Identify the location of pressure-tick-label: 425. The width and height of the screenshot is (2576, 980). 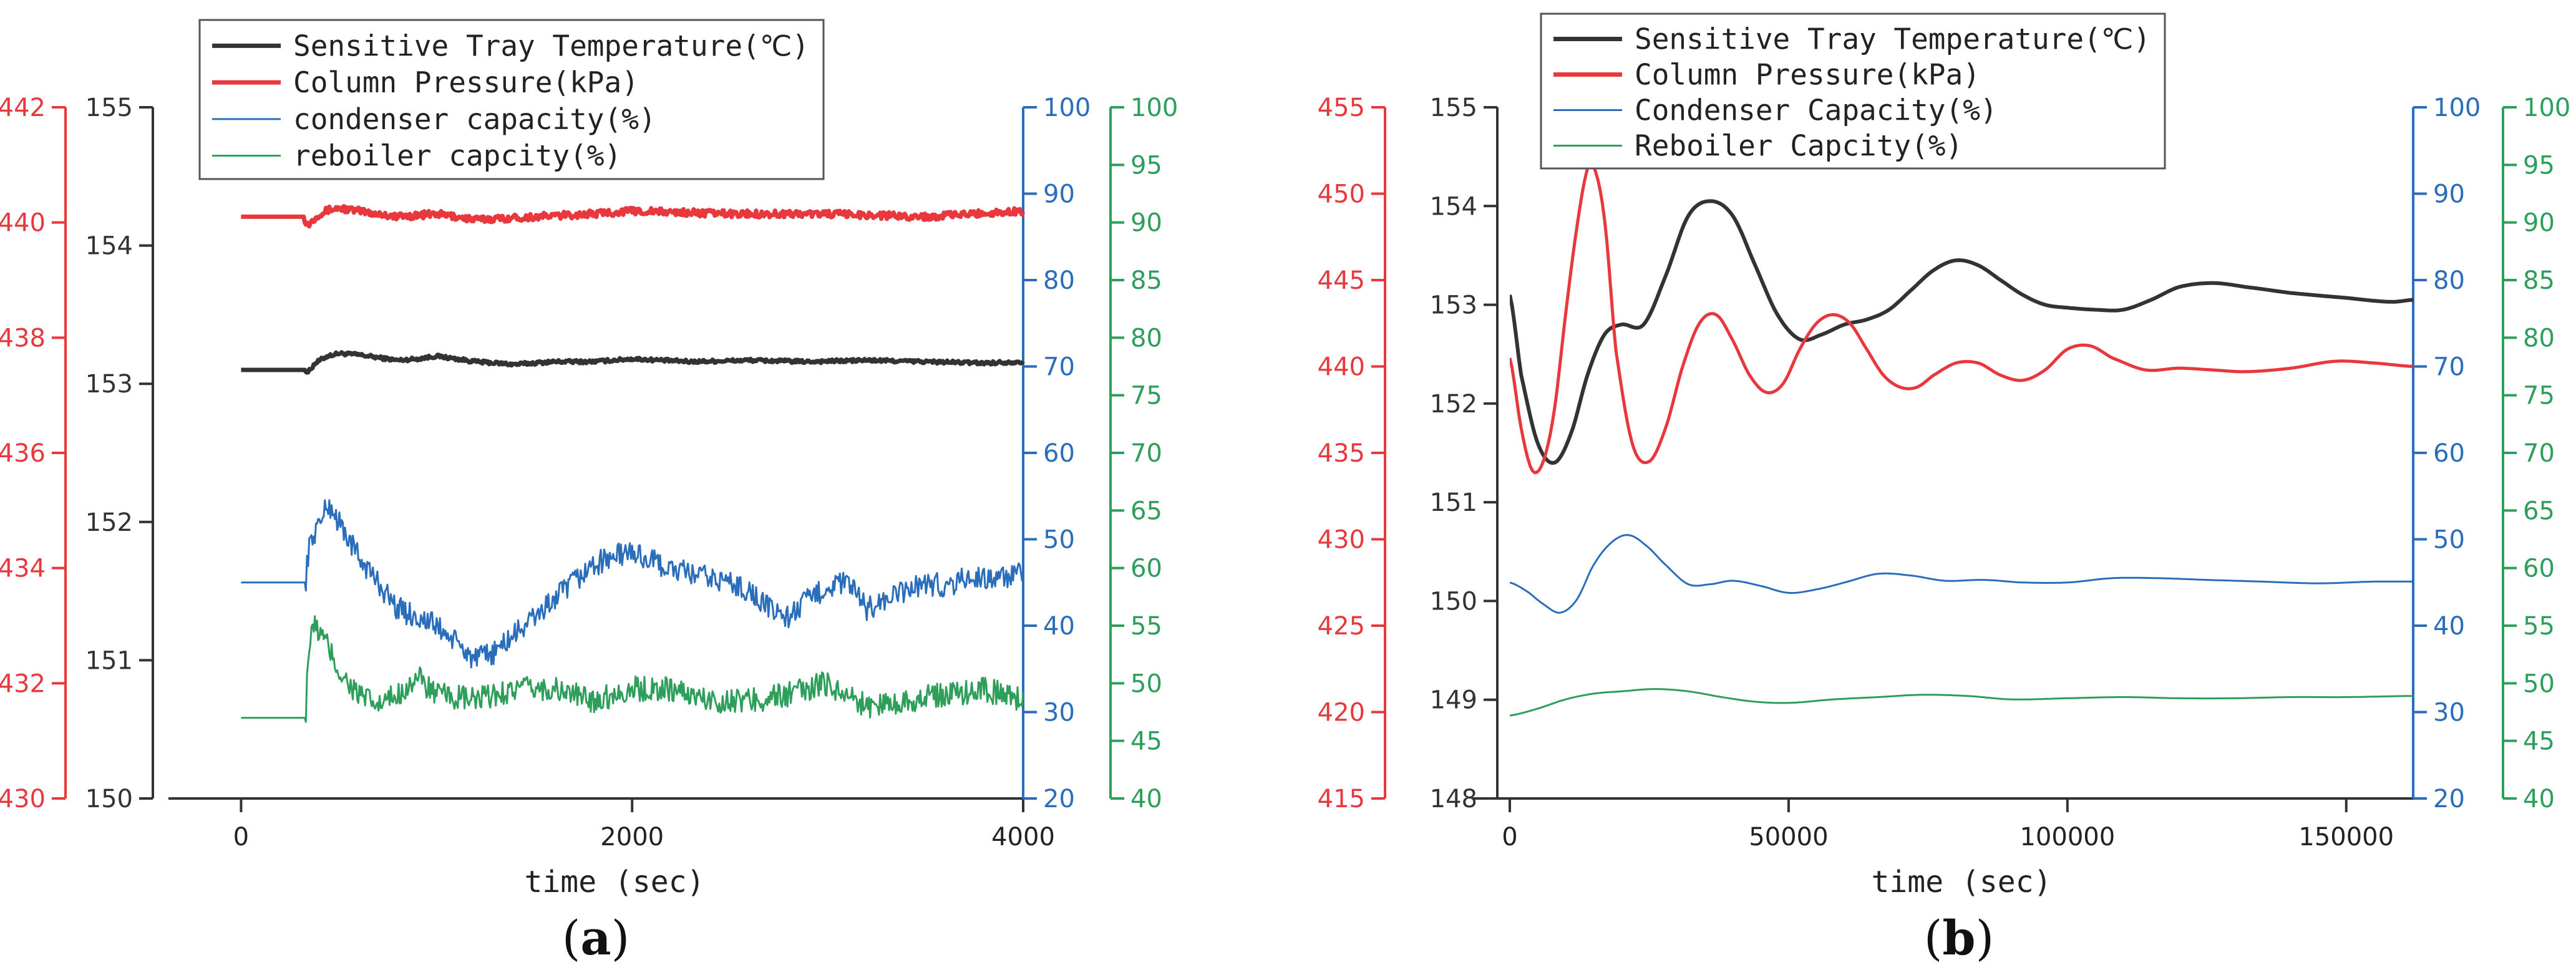
(1341, 626).